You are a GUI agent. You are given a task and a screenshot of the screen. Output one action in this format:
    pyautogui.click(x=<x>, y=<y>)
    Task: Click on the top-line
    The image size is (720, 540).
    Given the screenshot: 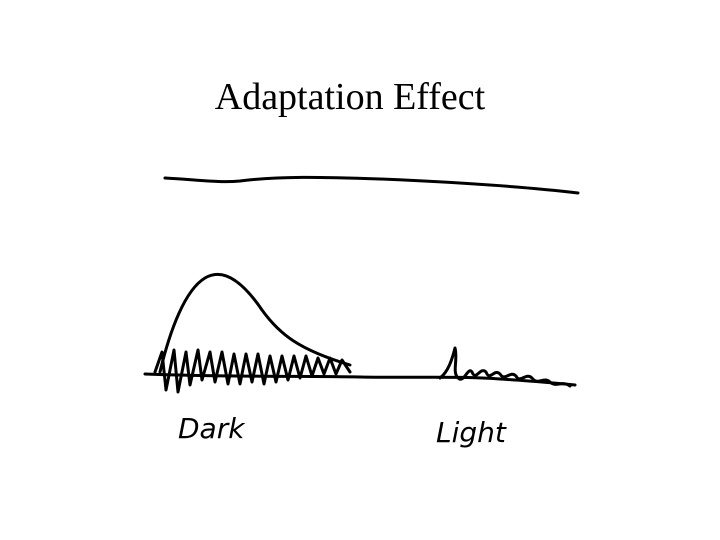 What is the action you would take?
    pyautogui.click(x=371, y=185)
    